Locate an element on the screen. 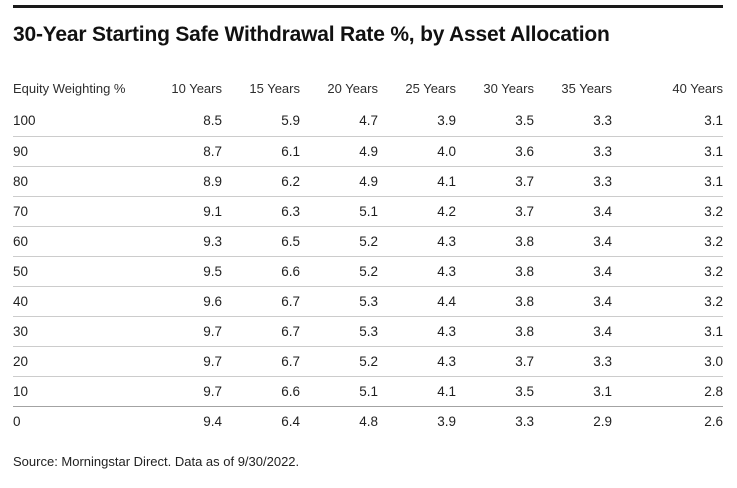 The height and width of the screenshot is (488, 737). equity-weighting-cell: 100 is located at coordinates (78, 121).